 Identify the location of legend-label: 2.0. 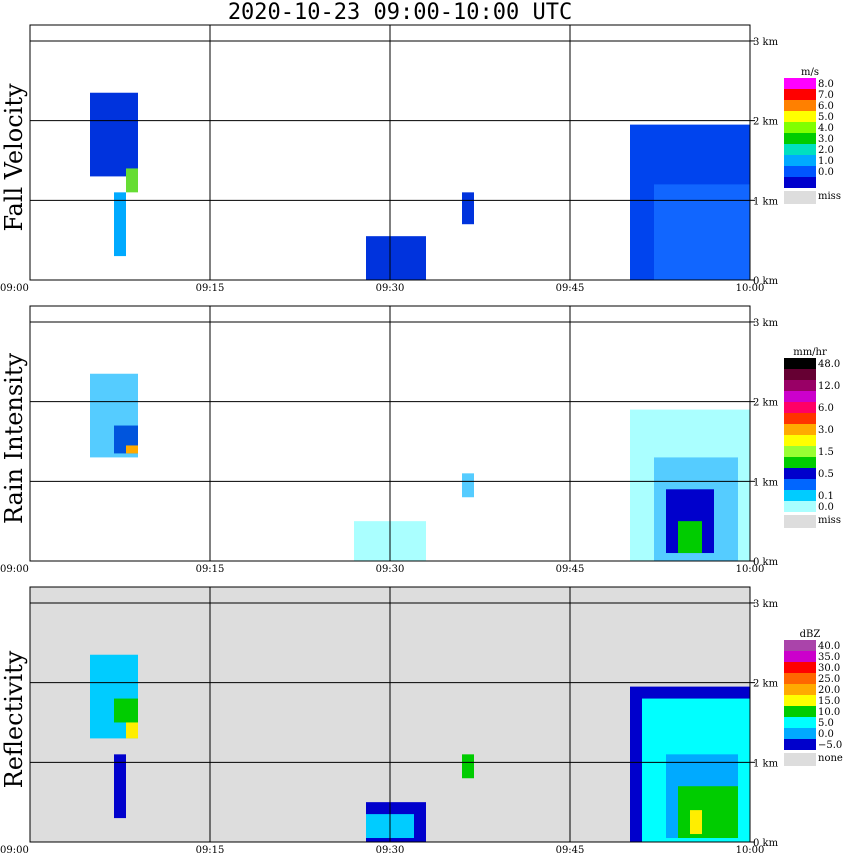
(826, 150).